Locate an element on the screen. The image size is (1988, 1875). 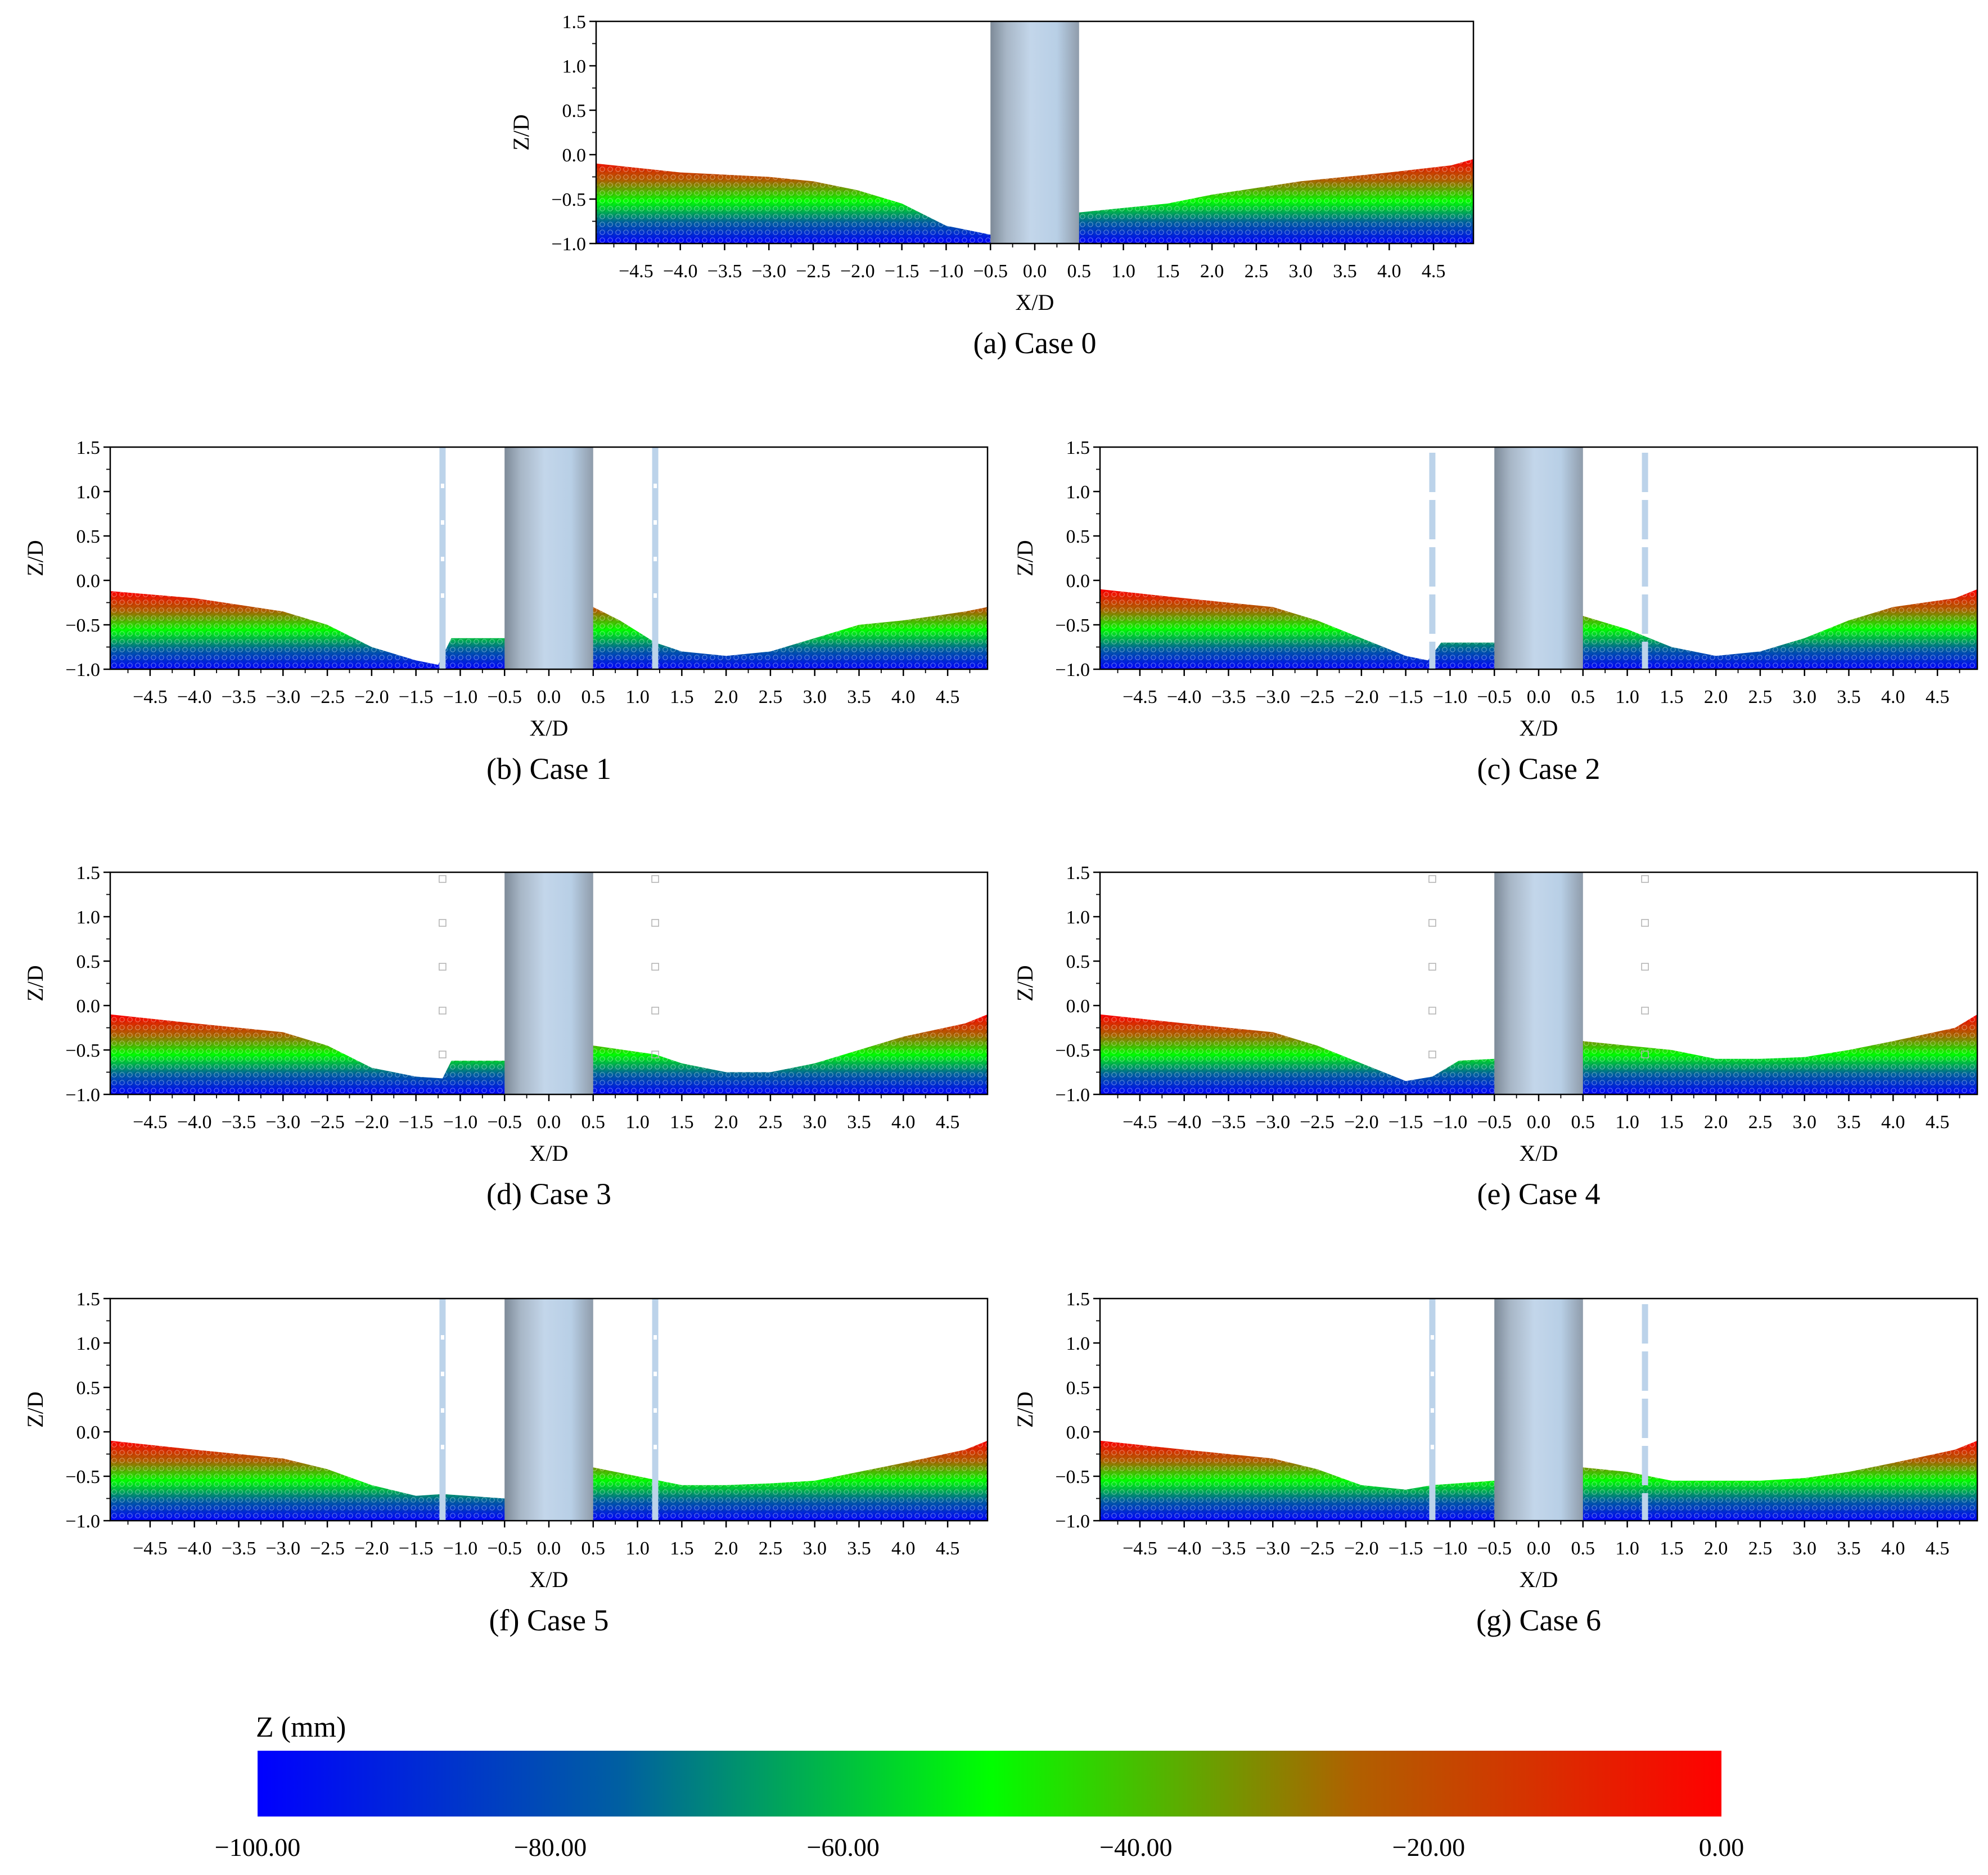
x-tick-label: −4.0 is located at coordinates (681, 271).